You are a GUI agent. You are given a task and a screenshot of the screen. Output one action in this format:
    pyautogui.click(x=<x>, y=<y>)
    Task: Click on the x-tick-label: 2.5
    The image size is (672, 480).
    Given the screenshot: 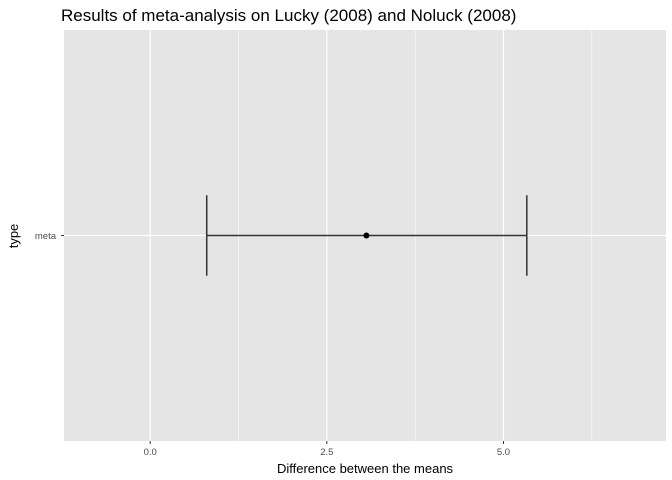 What is the action you would take?
    pyautogui.click(x=326, y=452)
    